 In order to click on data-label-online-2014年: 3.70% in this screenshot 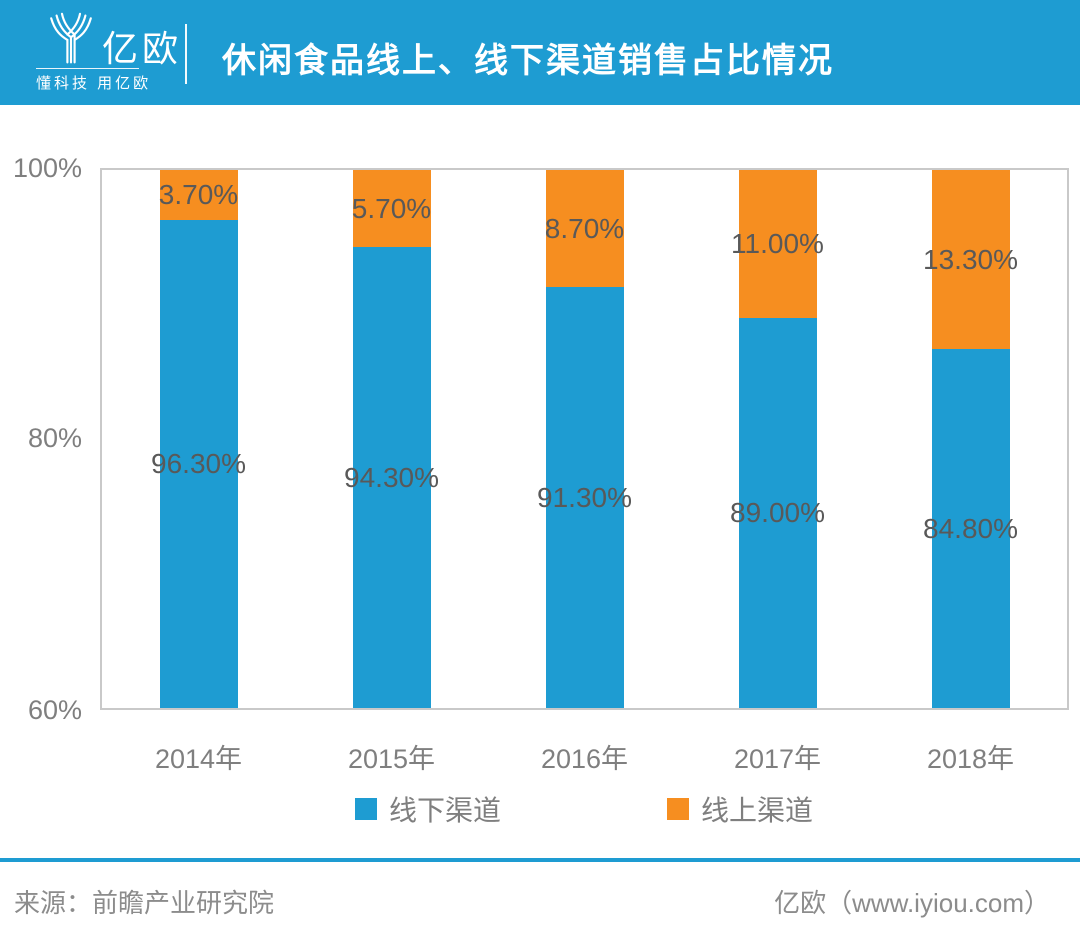, I will do `click(198, 194)`.